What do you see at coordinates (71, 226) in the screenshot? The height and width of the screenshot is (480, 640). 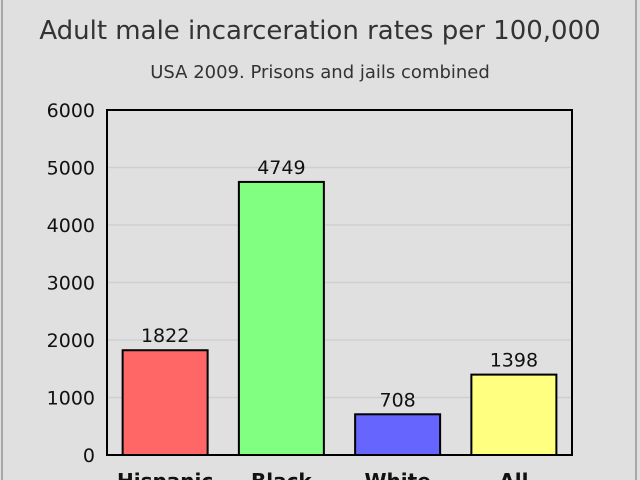 I see `y-tick-label: 4000` at bounding box center [71, 226].